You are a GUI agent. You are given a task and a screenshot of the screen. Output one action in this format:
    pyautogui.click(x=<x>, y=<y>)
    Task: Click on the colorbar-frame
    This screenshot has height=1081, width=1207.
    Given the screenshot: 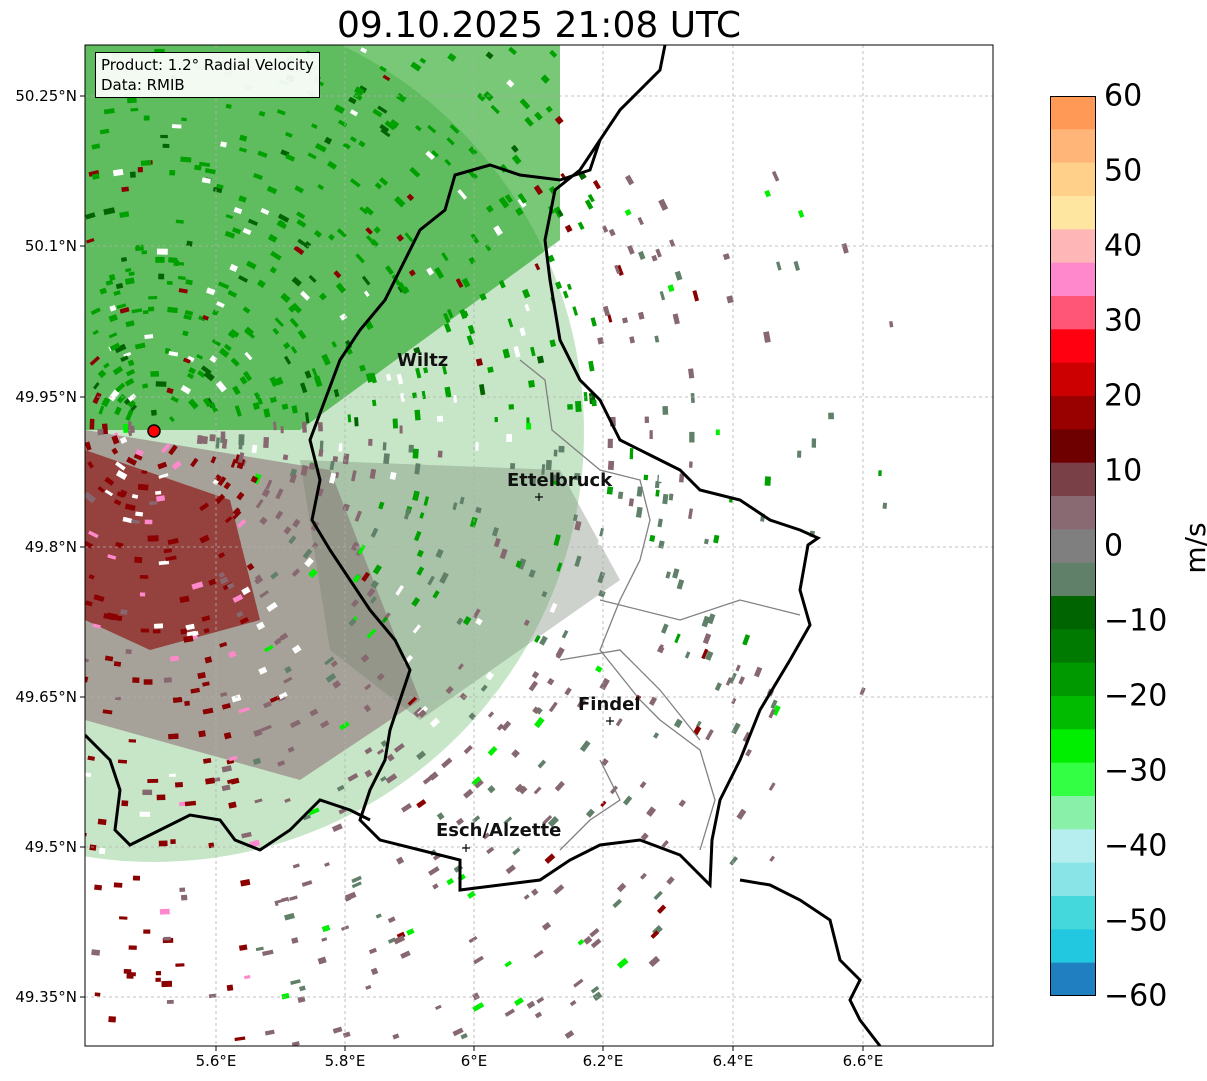 What is the action you would take?
    pyautogui.click(x=1073, y=546)
    